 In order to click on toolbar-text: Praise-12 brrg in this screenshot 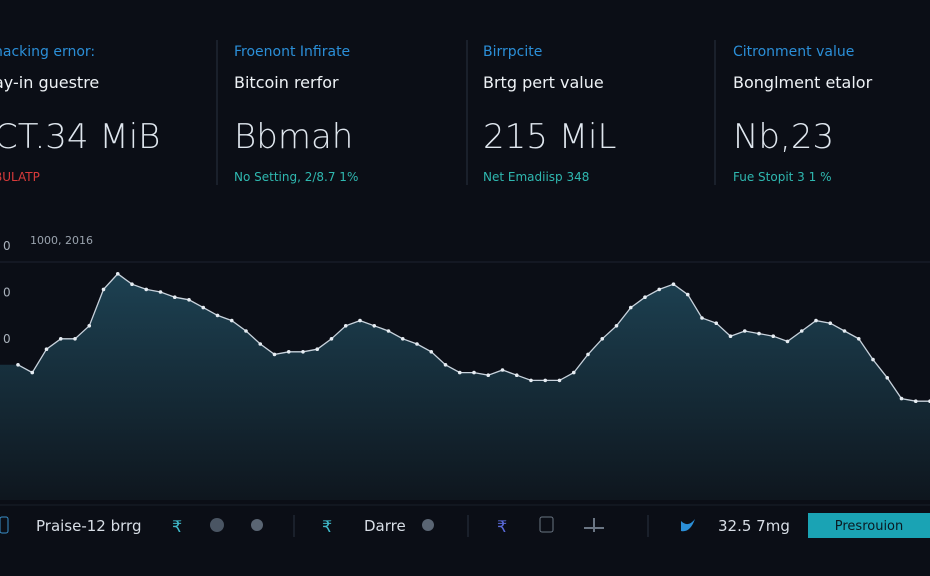, I will do `click(88, 526)`.